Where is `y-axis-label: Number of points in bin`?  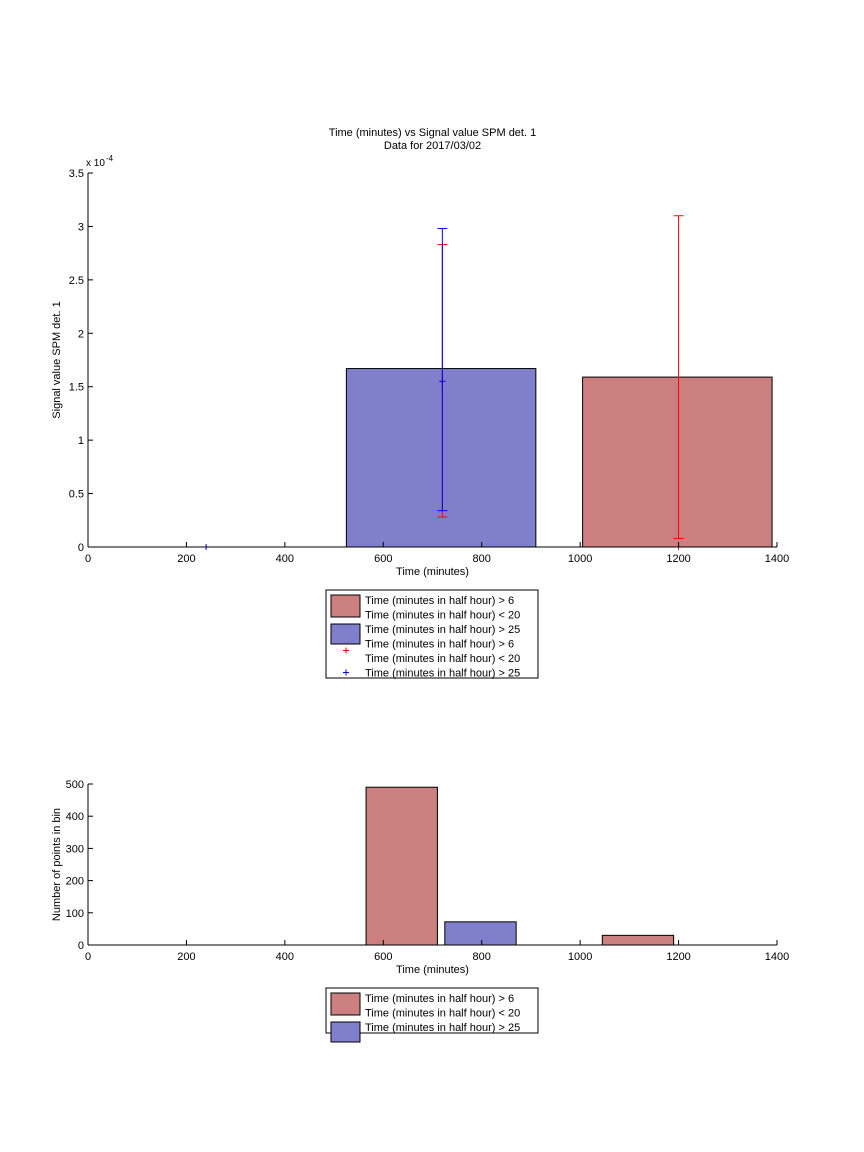
y-axis-label: Number of points in bin is located at coordinates (57, 864).